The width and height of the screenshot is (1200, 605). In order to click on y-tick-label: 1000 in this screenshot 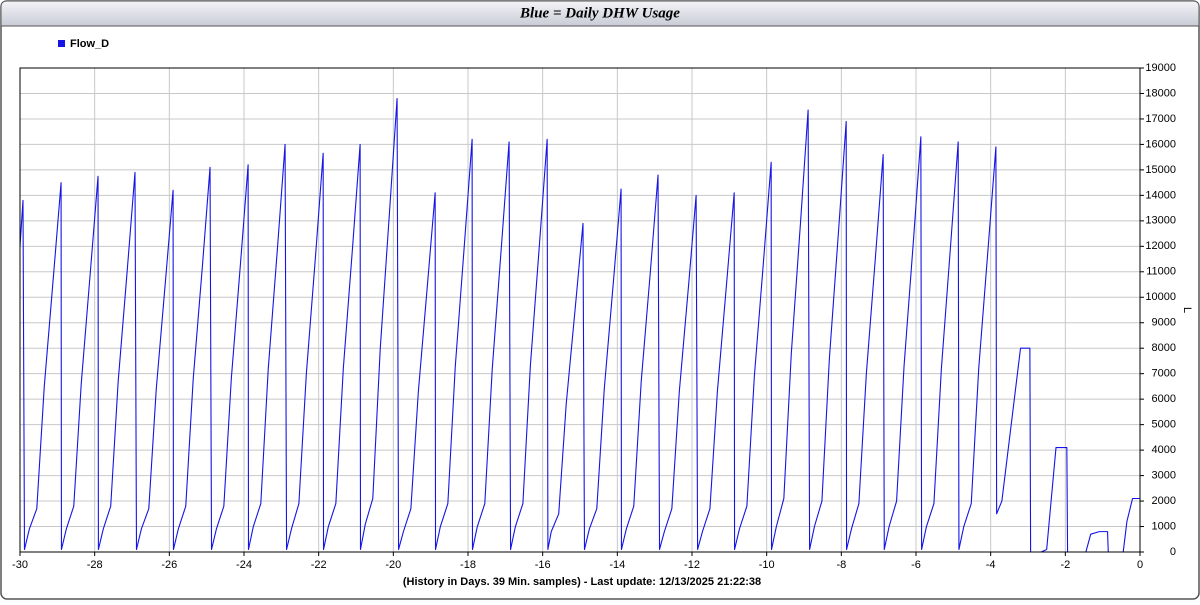, I will do `click(1164, 526)`.